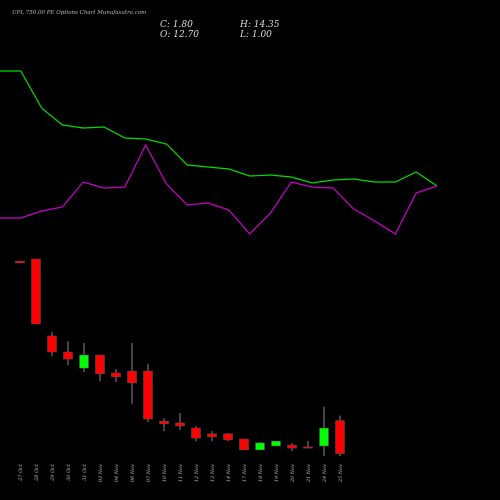 This screenshot has height=500, width=500. Describe the element at coordinates (101, 473) in the screenshot. I see `x-tick-label: 03 Nov` at that location.